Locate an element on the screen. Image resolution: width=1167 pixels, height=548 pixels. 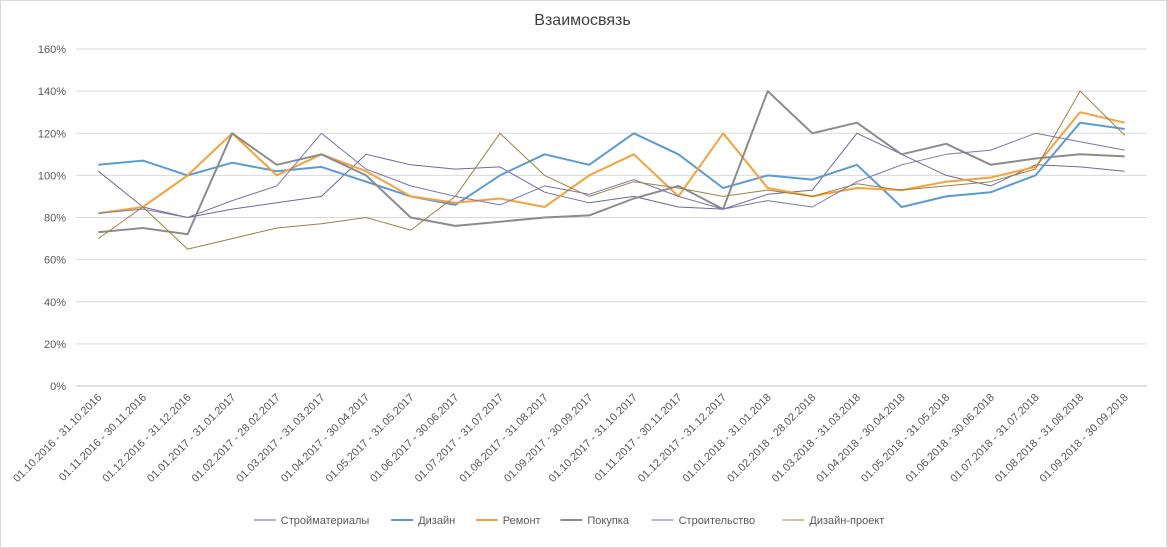
y-tick-label: 60% is located at coordinates (55, 261).